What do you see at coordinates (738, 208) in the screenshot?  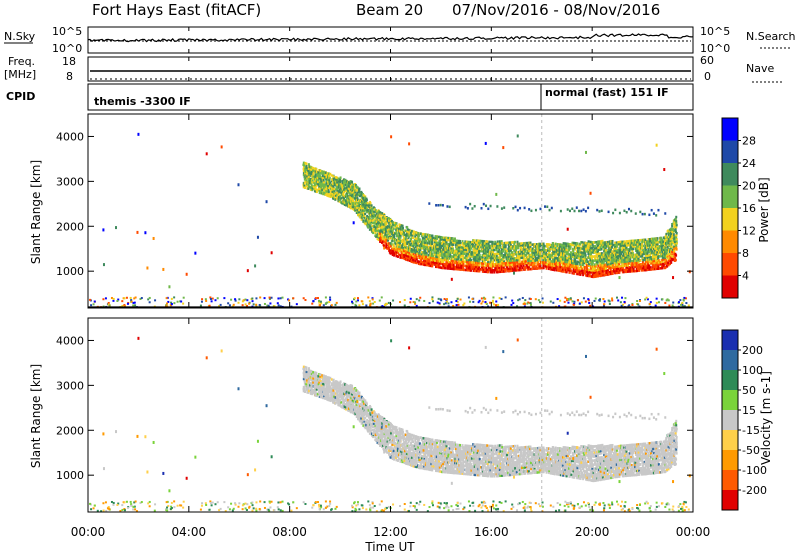 I see `power-colorbar: 4 8 12 16 20 24 28` at bounding box center [738, 208].